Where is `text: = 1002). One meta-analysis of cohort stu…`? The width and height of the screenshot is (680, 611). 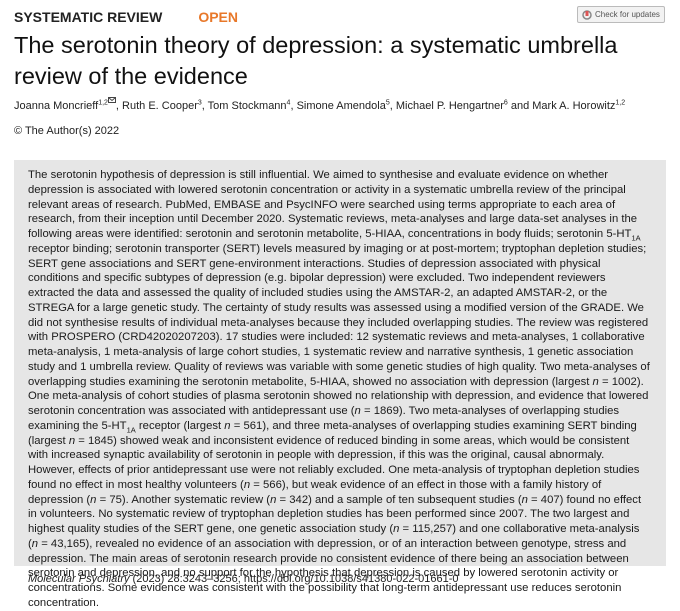 text: = 1002). One meta-analysis of cohort stu… is located at coordinates (338, 396).